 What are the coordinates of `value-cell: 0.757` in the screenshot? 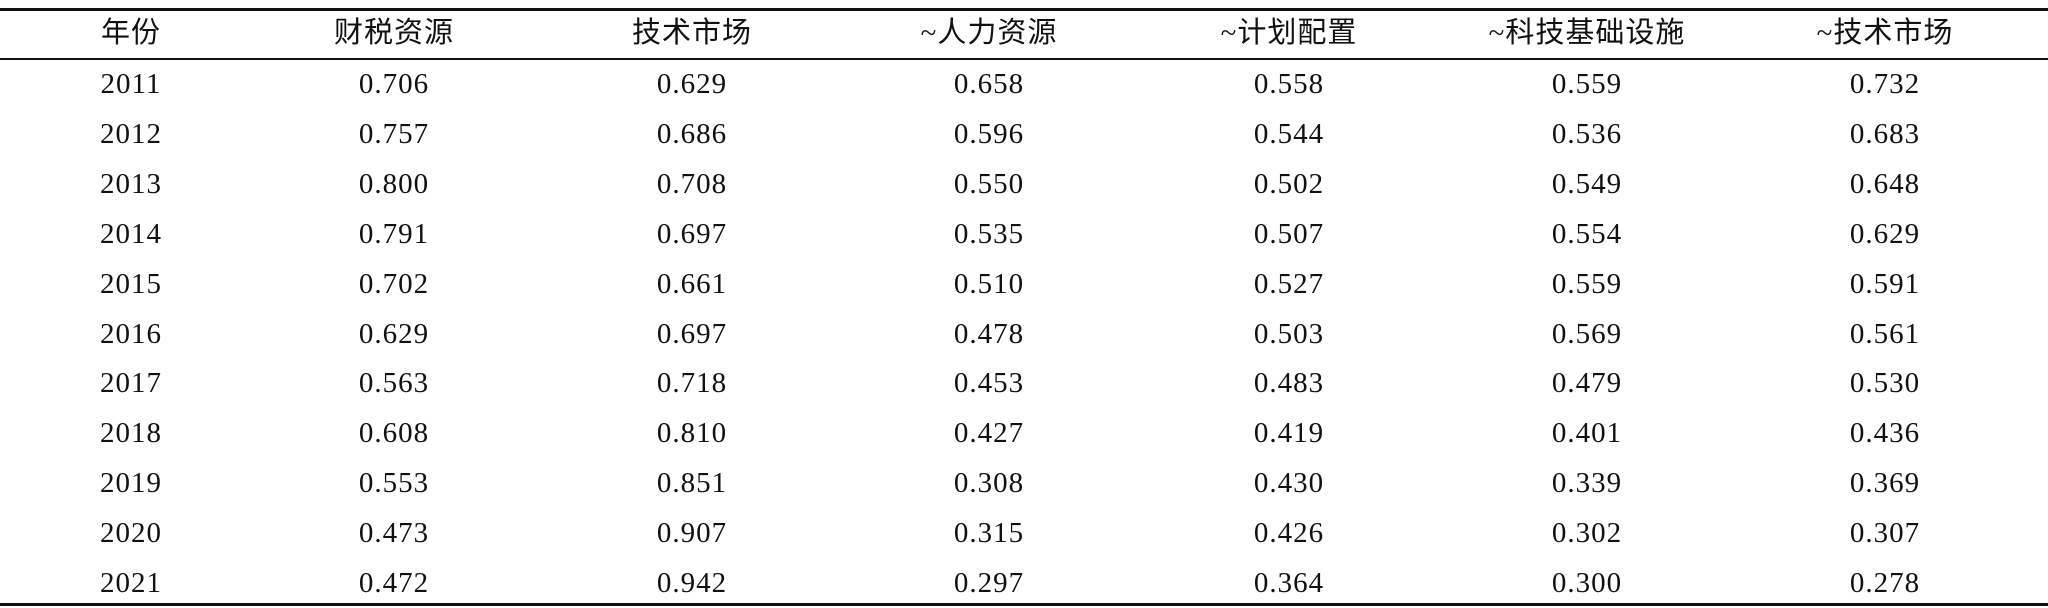 It's located at (394, 133).